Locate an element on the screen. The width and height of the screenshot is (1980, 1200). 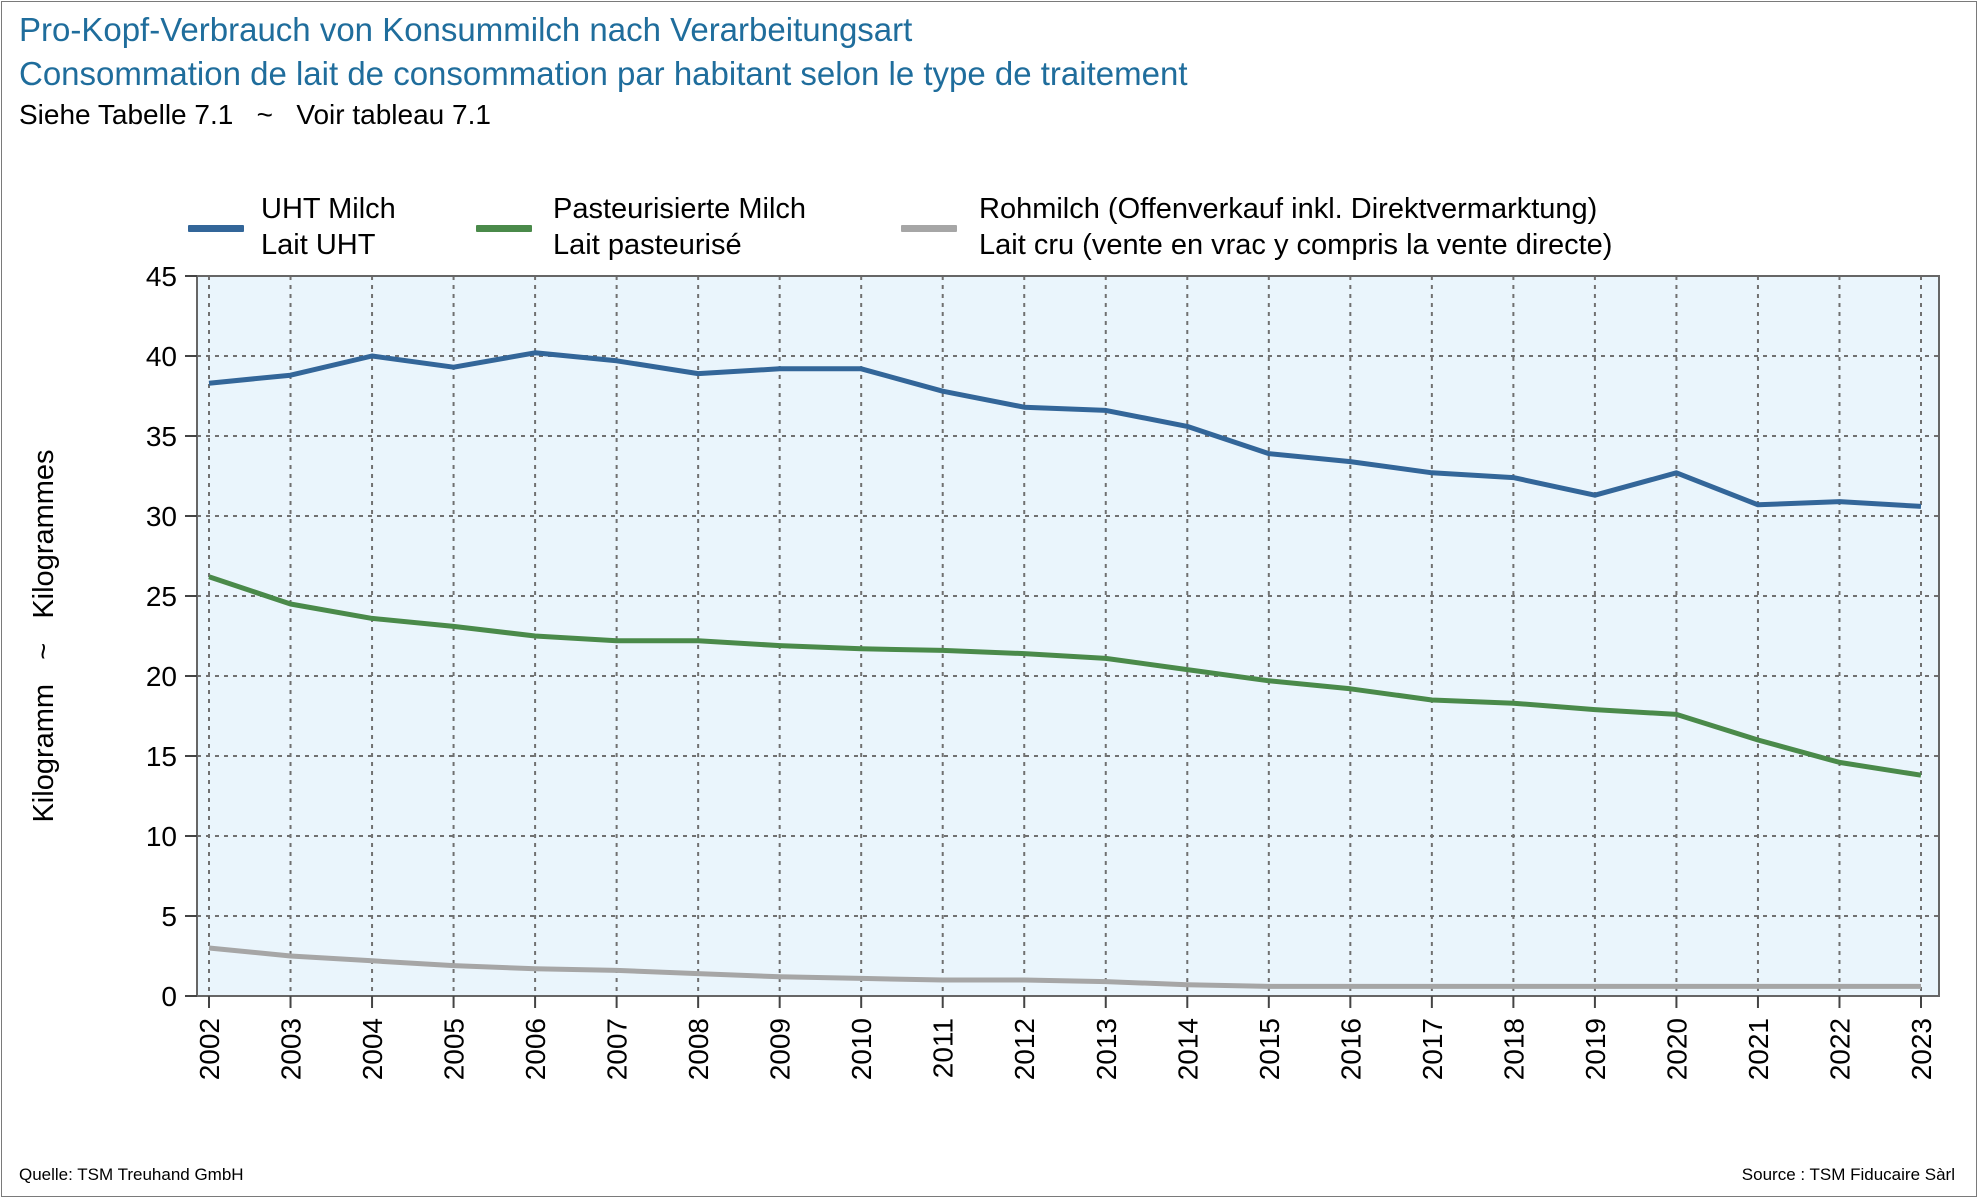
x-tick-label: 2005 is located at coordinates (454, 1049).